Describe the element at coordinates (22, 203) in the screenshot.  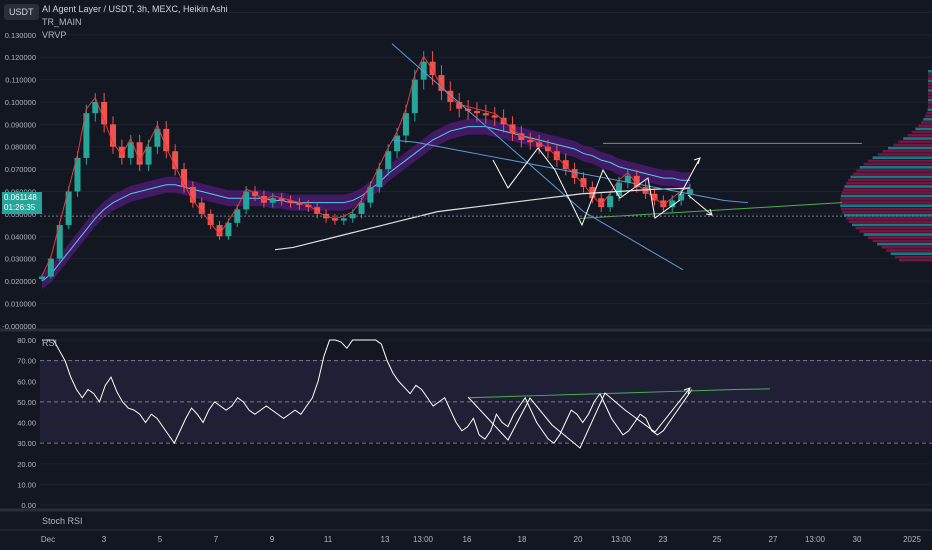
I see `last-price-tag: 0.061148 01:26:35` at that location.